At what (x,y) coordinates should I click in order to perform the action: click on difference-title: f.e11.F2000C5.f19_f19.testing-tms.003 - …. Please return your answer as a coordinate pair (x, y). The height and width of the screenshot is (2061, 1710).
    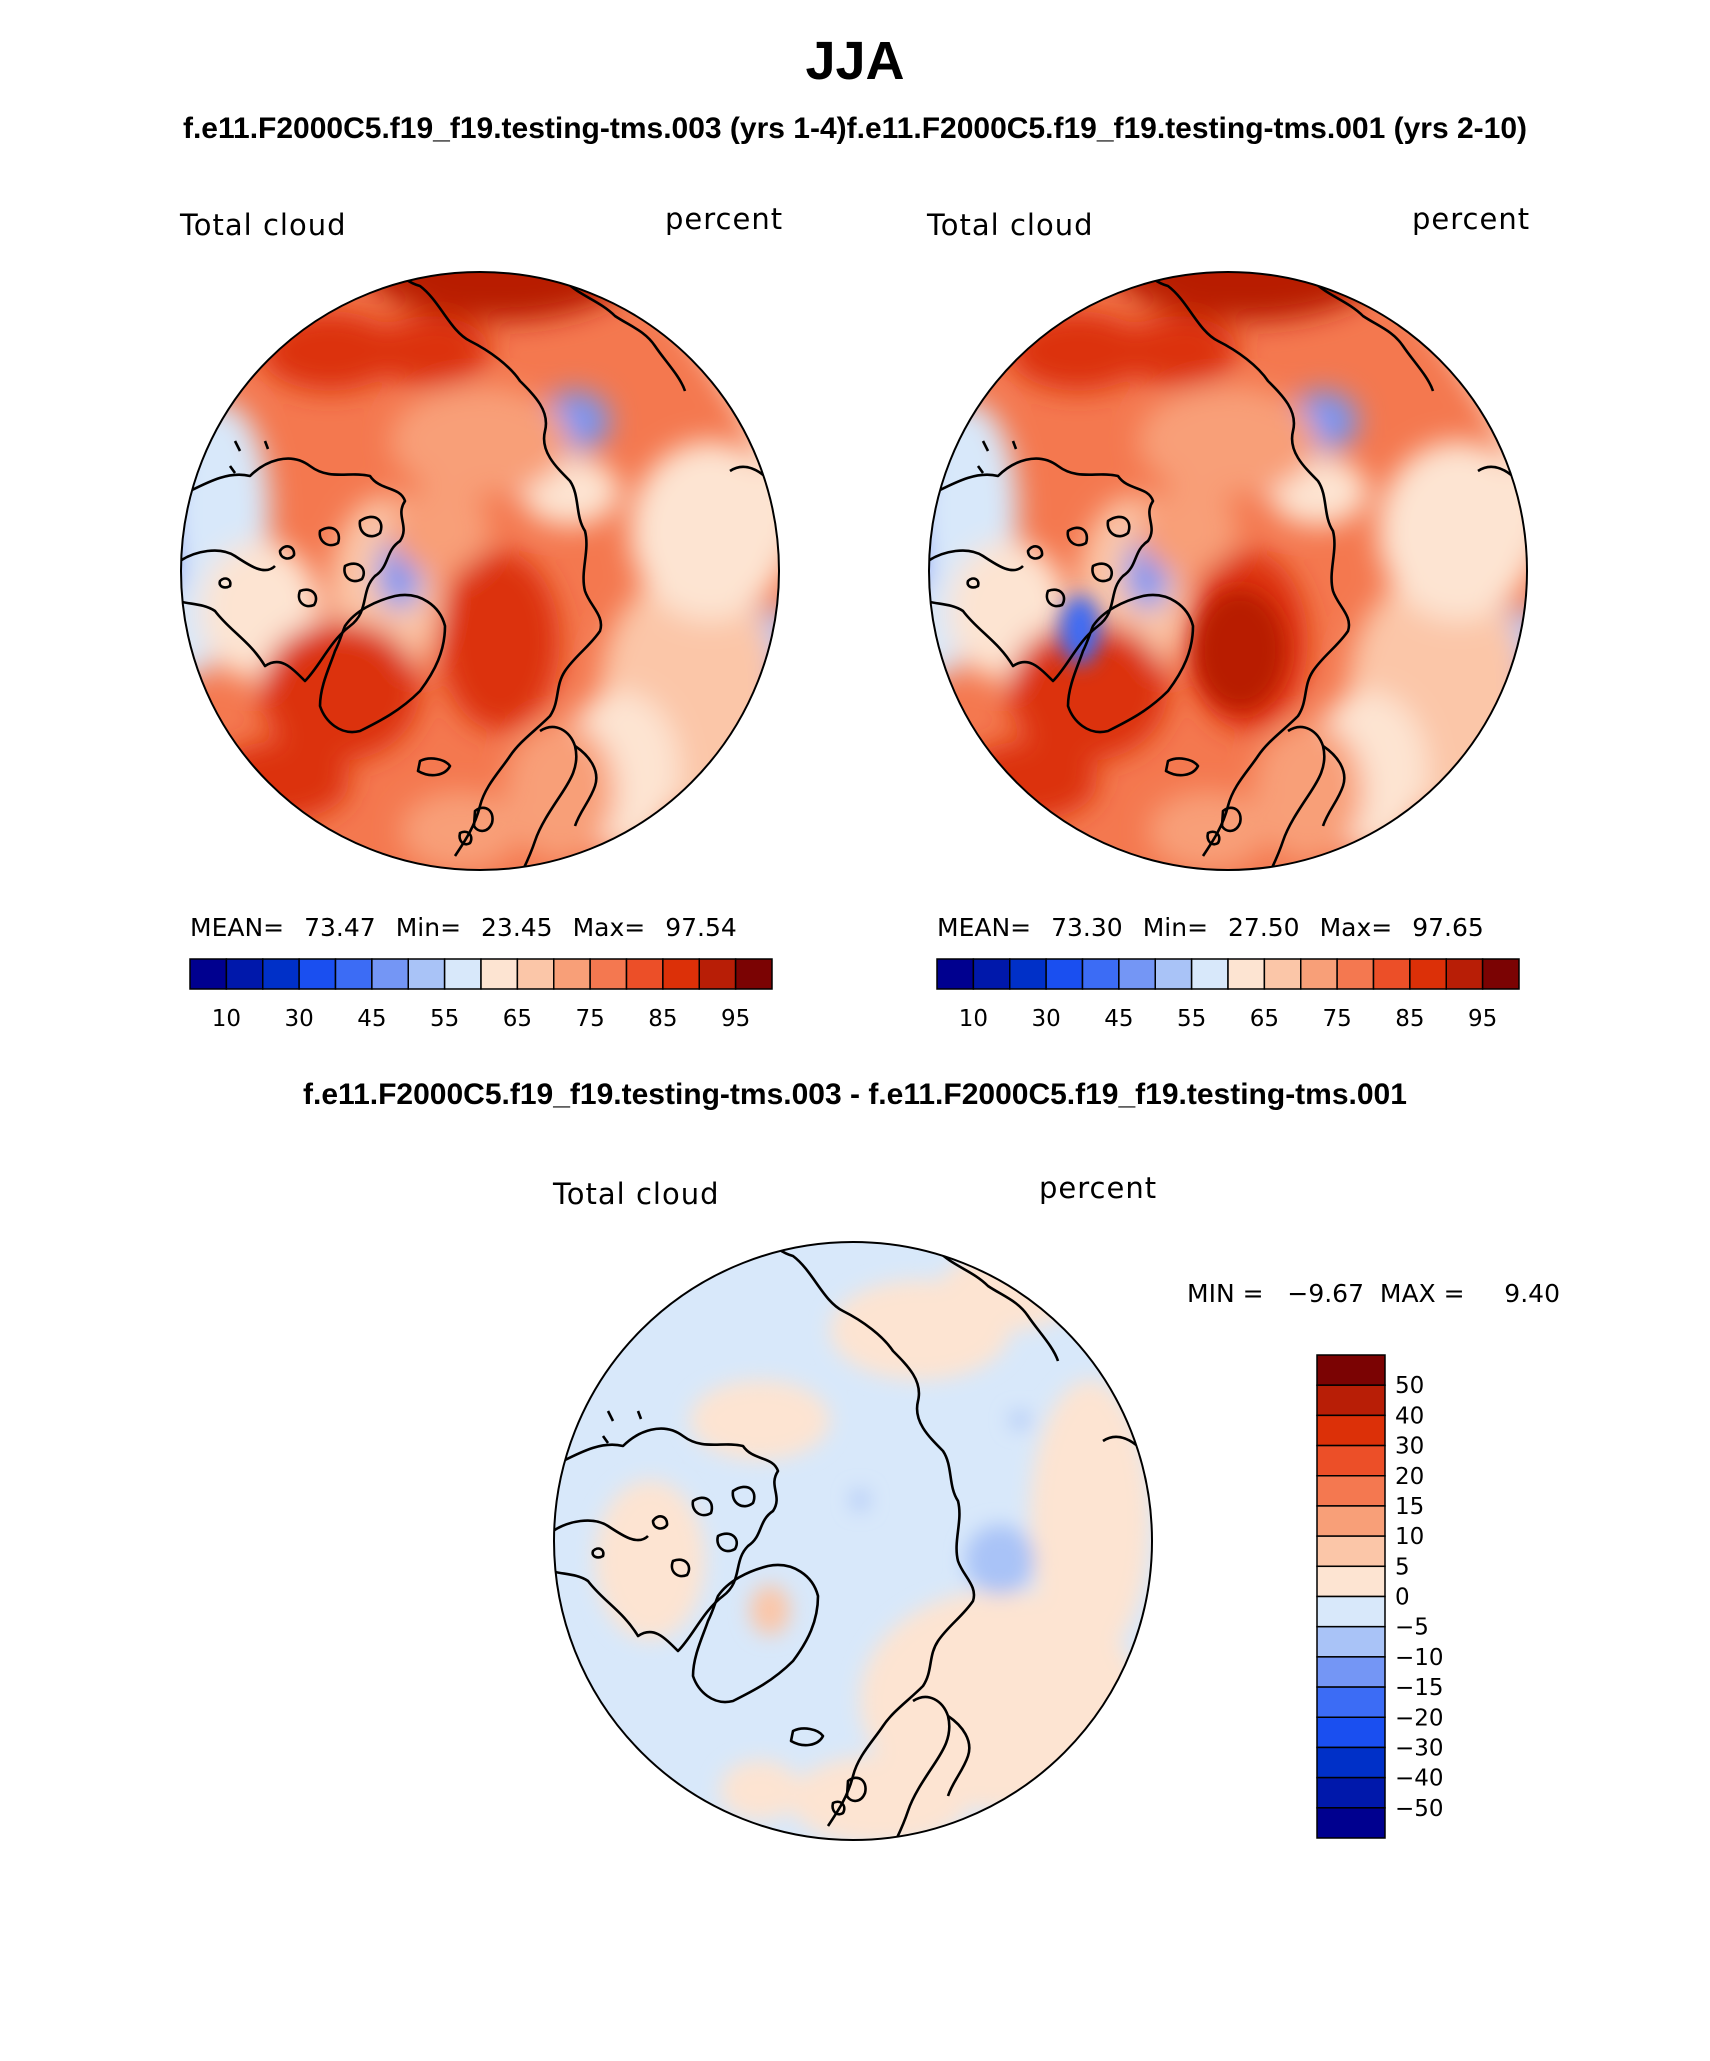
    Looking at the image, I should click on (855, 1094).